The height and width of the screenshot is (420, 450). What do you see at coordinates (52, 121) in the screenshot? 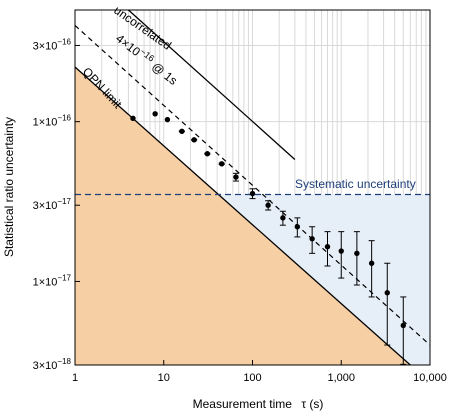
I see `y-tick-label: 1×10⁻¹⁶` at bounding box center [52, 121].